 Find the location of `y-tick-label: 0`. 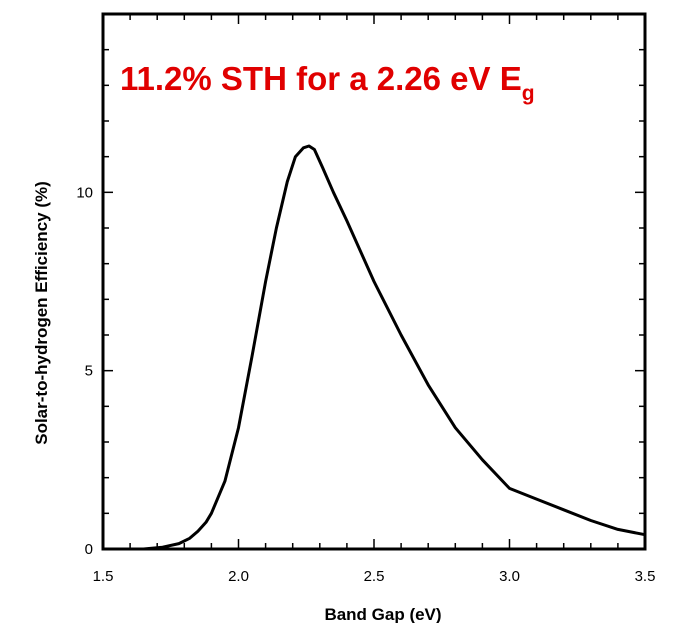

y-tick-label: 0 is located at coordinates (89, 549).